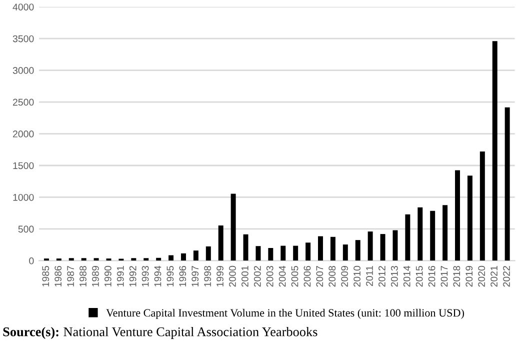 The width and height of the screenshot is (520, 343). I want to click on x-tick-label: 1995, so click(170, 276).